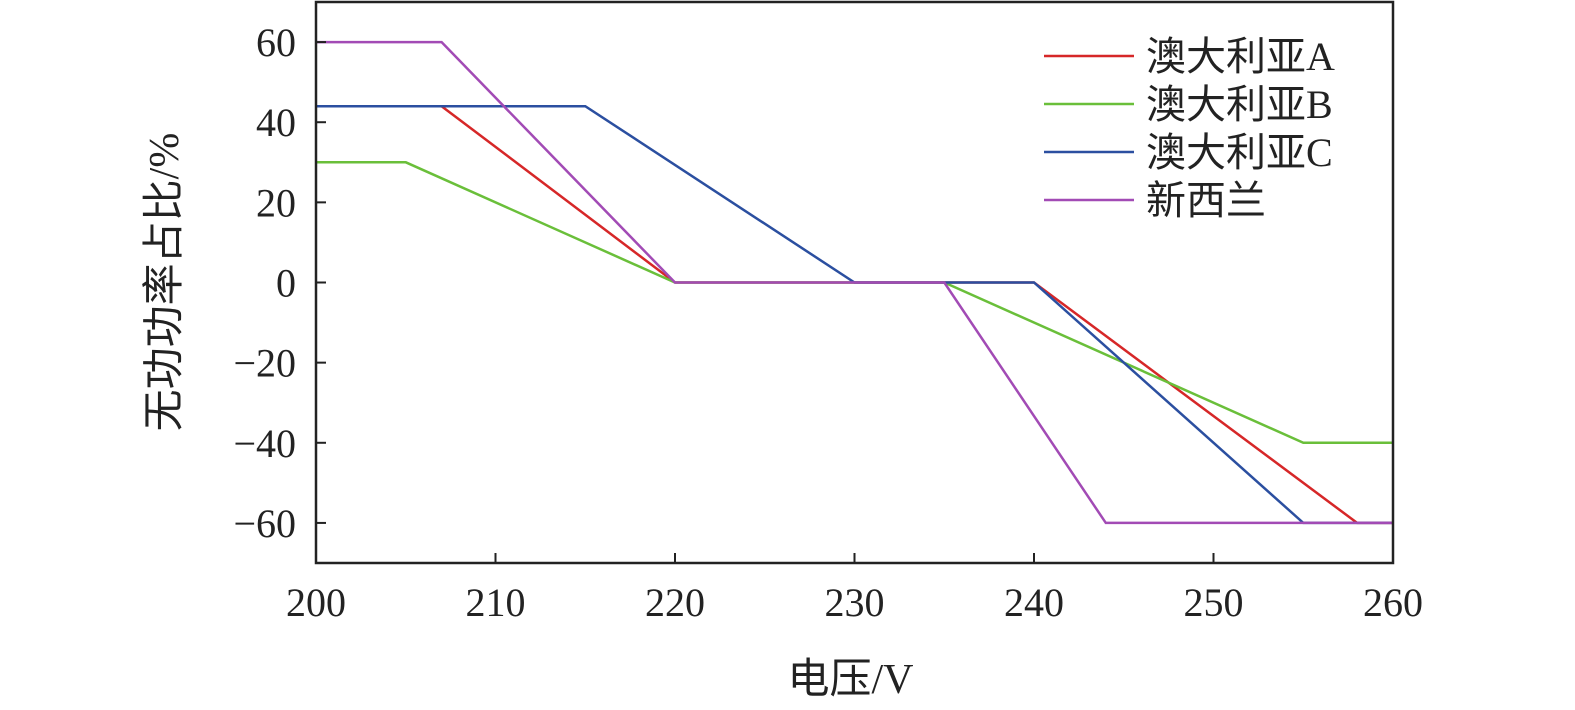 The width and height of the screenshot is (1575, 710). I want to click on y-tick-label: −20, so click(264, 363).